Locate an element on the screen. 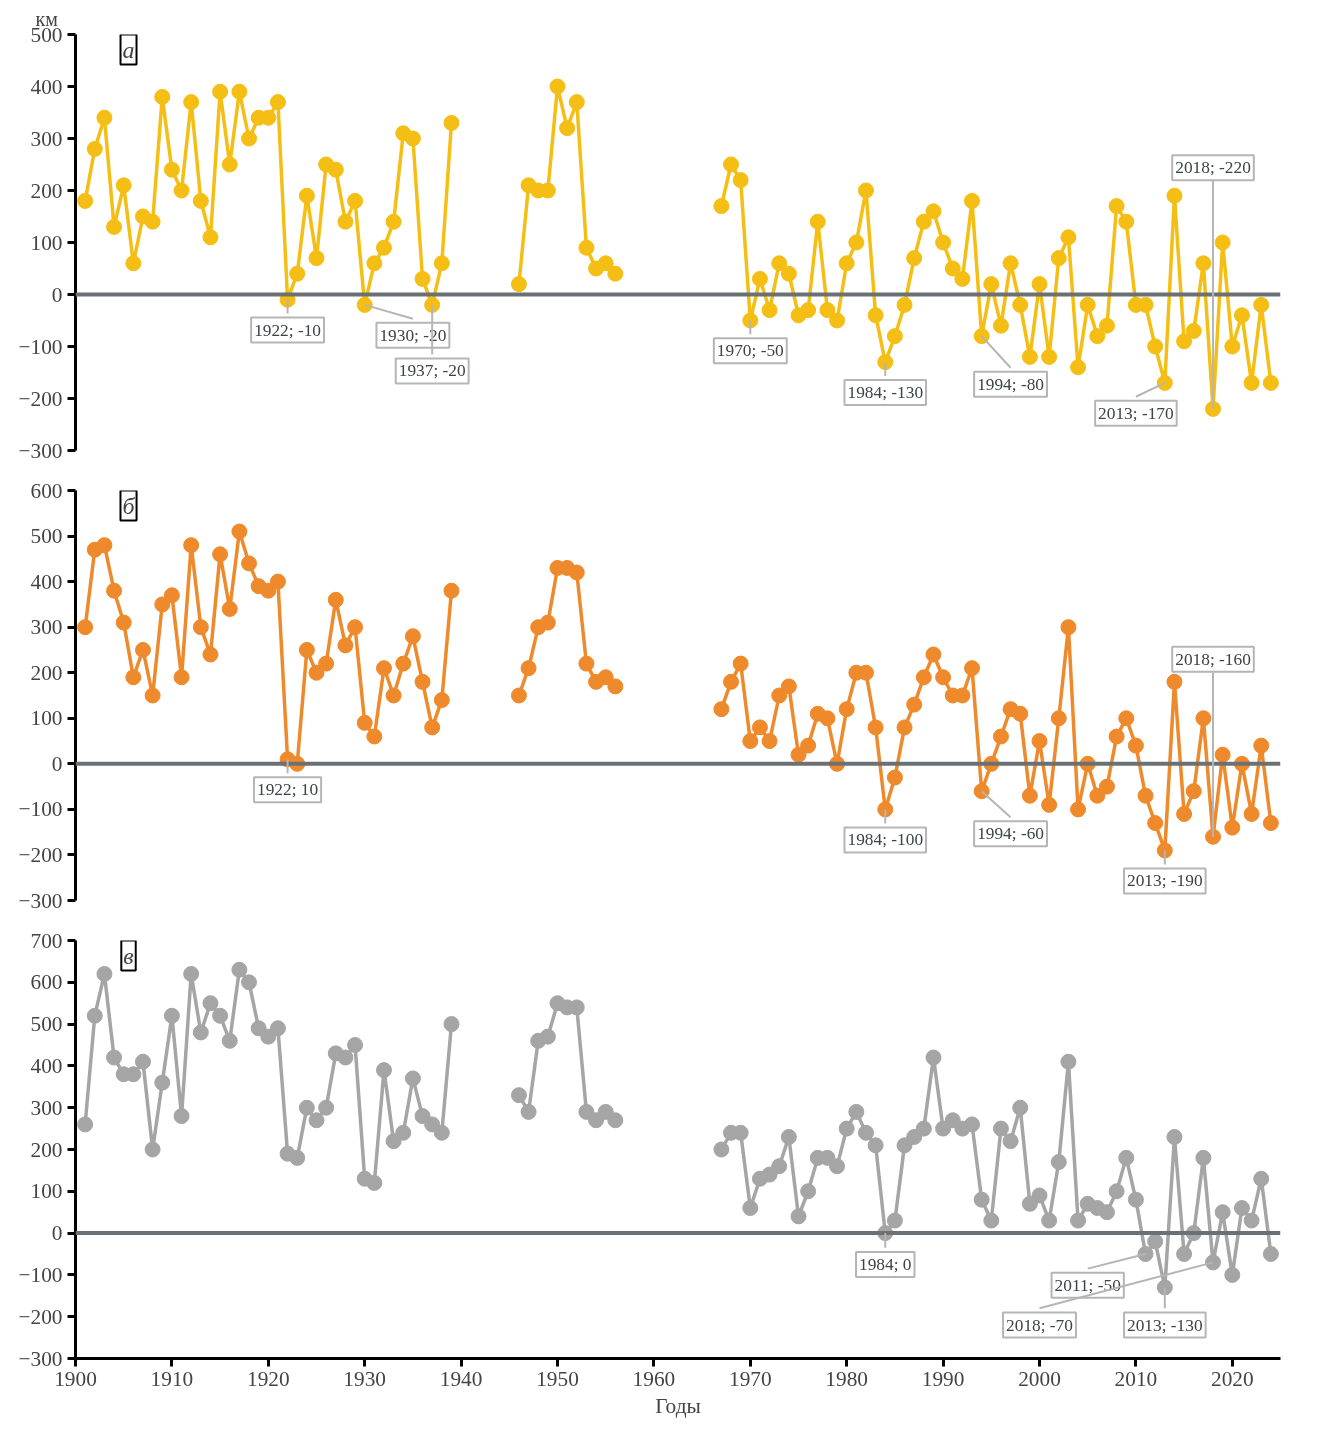 Image resolution: width=1326 pixels, height=1452 pixels. annotation: 1984; -100 is located at coordinates (885, 840).